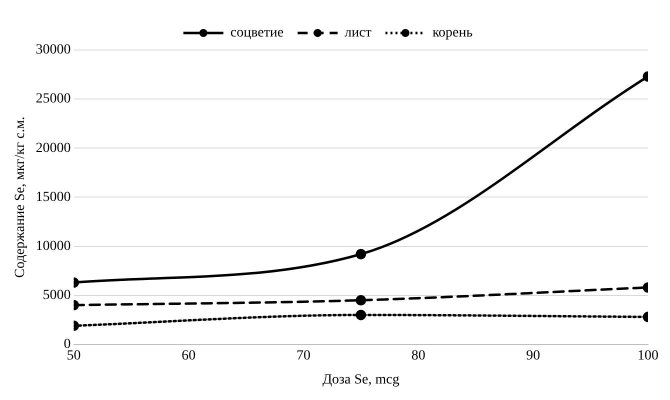 The width and height of the screenshot is (670, 400). What do you see at coordinates (53, 197) in the screenshot?
I see `y-tick-label: 15000` at bounding box center [53, 197].